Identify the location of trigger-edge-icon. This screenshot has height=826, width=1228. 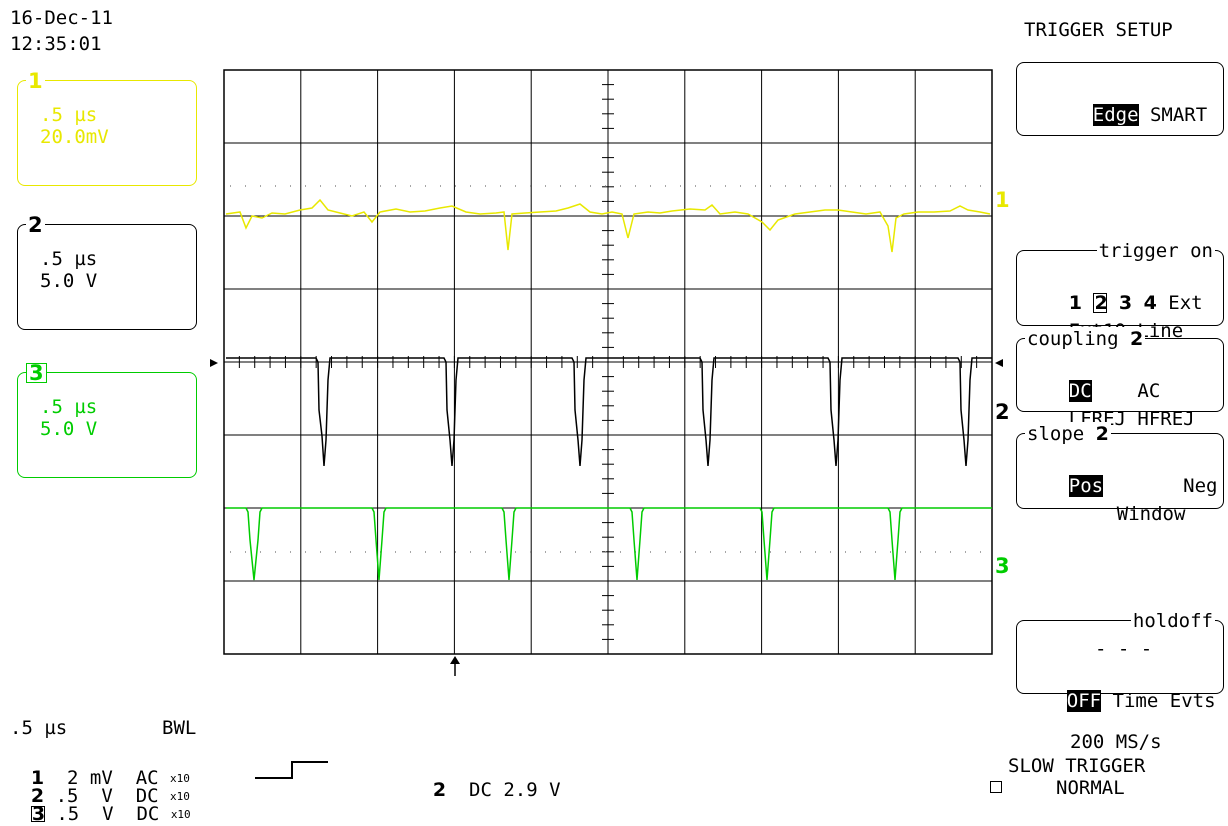
(291, 770).